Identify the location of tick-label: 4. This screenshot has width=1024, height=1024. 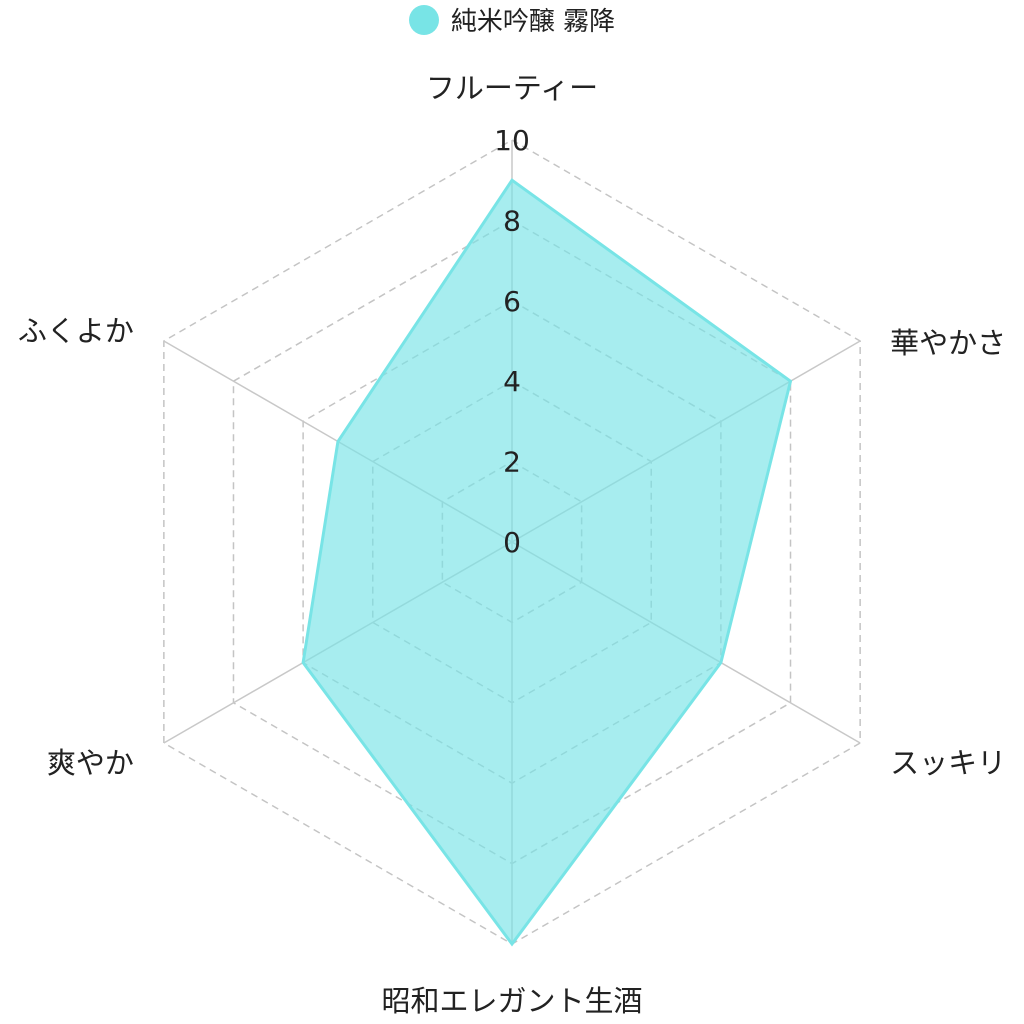
(512, 381).